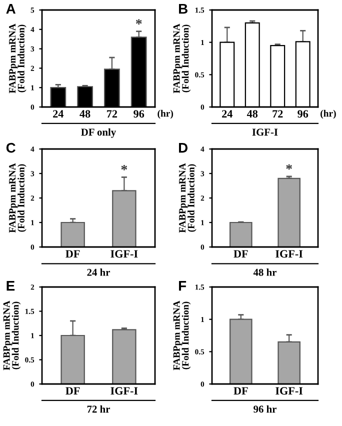  Describe the element at coordinates (265, 132) in the screenshot. I see `x-axis-title: IGF-I` at that location.